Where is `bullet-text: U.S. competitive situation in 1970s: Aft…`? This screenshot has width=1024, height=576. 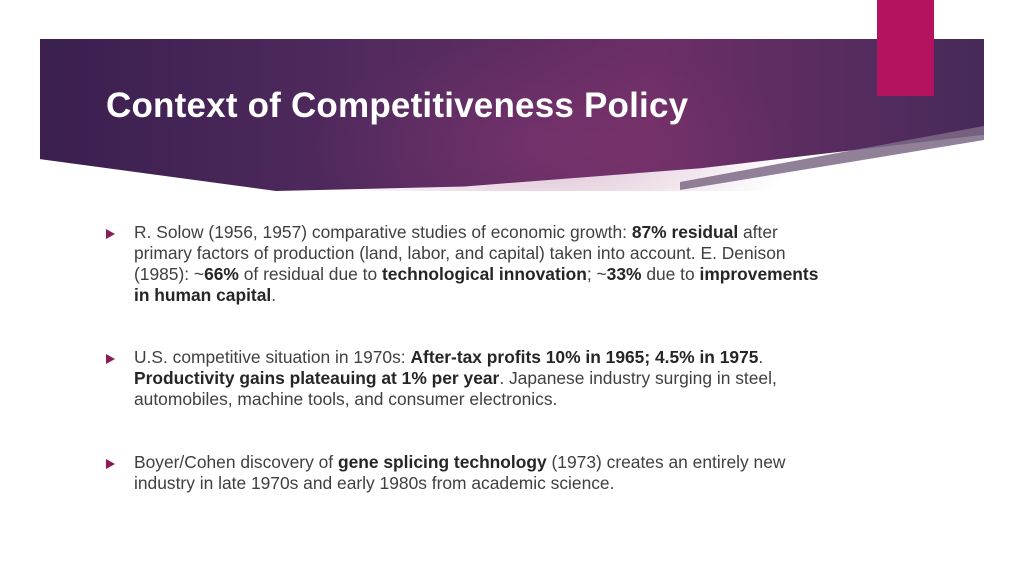 bullet-text: U.S. competitive situation in 1970s: Aft… is located at coordinates (479, 378).